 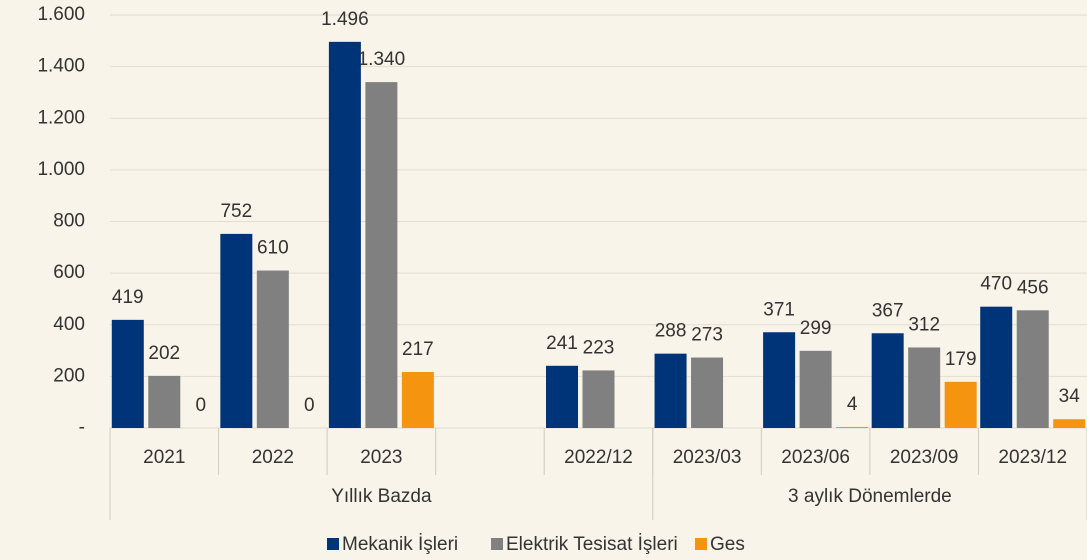 I want to click on y-tick-label: 400, so click(x=69, y=324).